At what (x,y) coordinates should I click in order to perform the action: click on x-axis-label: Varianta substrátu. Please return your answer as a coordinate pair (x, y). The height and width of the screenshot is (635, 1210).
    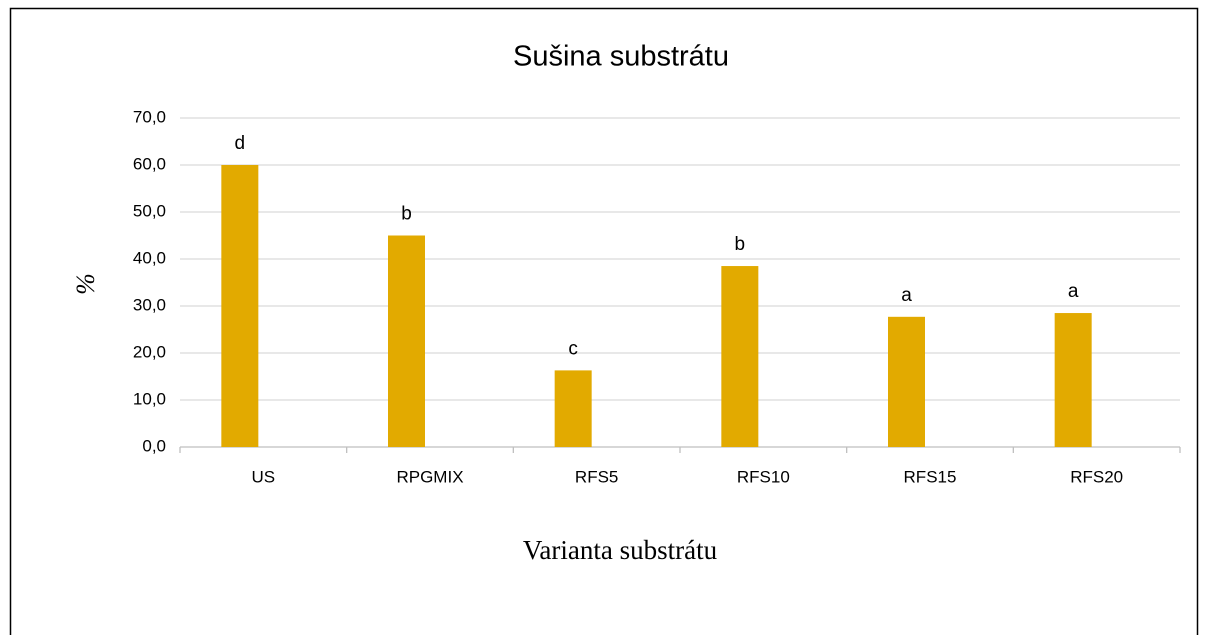
    Looking at the image, I should click on (620, 550).